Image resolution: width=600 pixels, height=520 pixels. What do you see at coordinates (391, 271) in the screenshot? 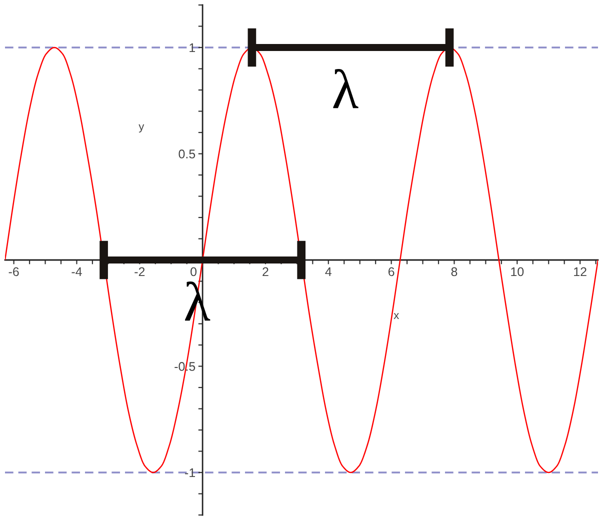
I see `x-tick-label: 6` at bounding box center [391, 271].